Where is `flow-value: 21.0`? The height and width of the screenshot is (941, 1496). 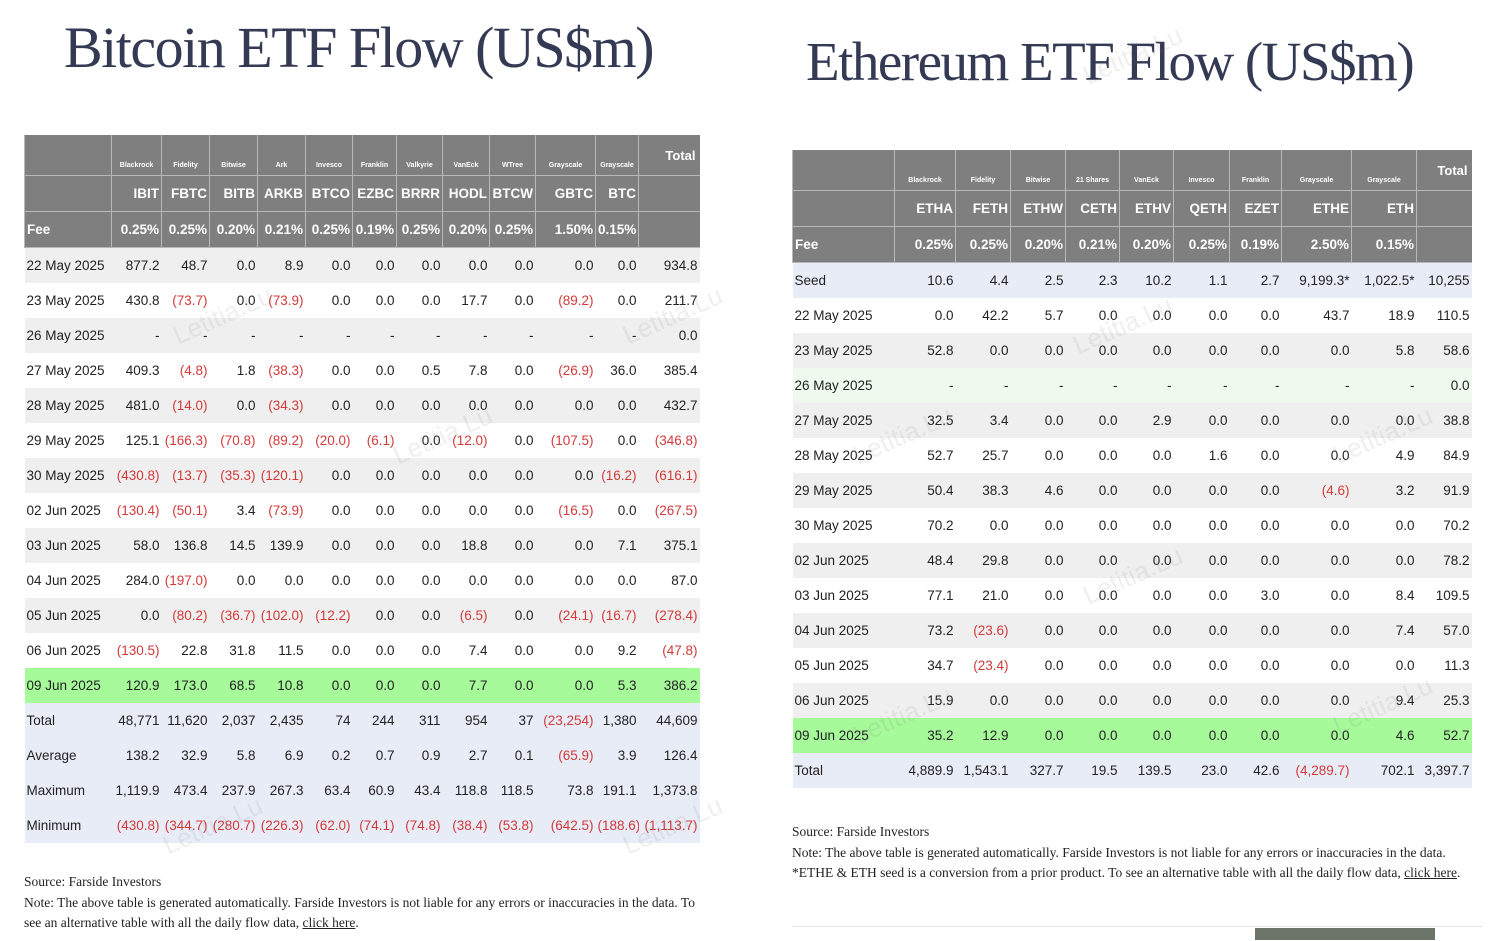 flow-value: 21.0 is located at coordinates (983, 595).